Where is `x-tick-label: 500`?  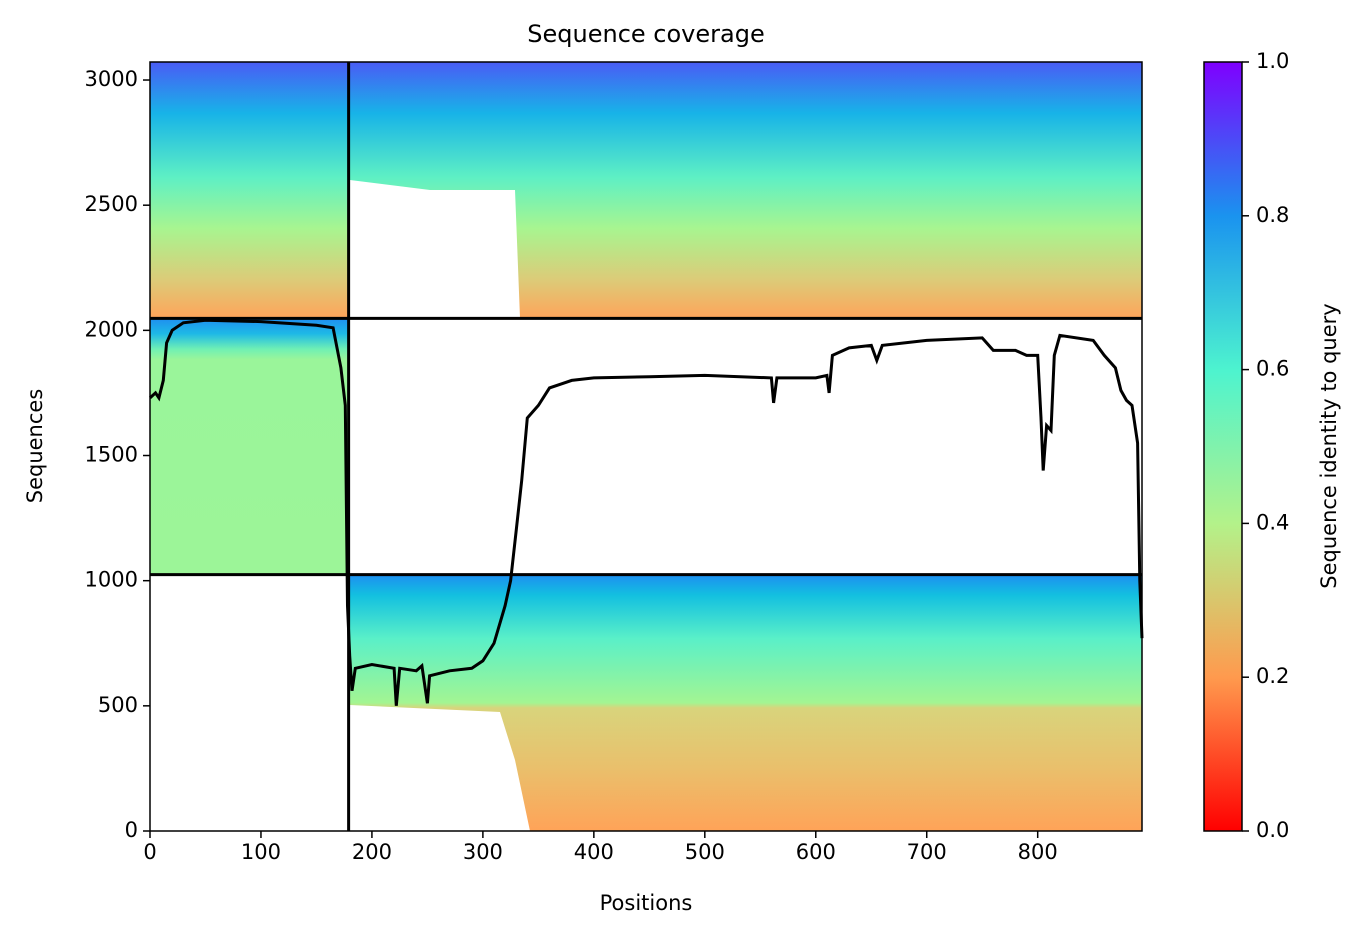
x-tick-label: 500 is located at coordinates (705, 852).